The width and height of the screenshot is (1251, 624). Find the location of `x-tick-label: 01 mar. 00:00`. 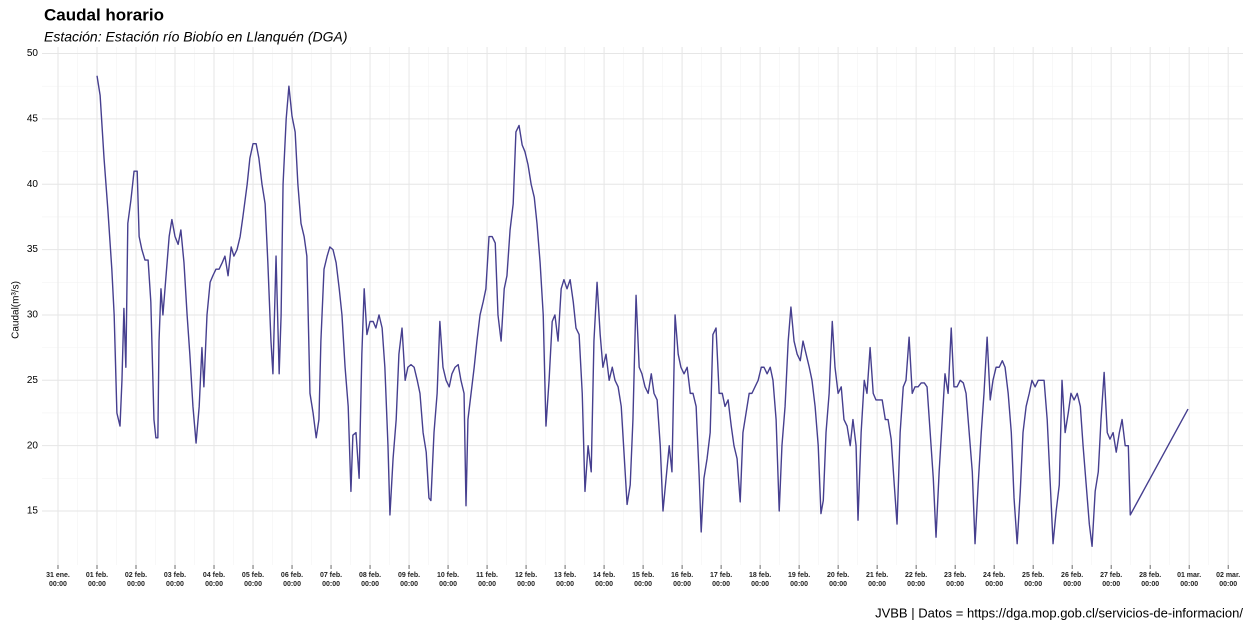

x-tick-label: 01 mar. 00:00 is located at coordinates (1189, 580).